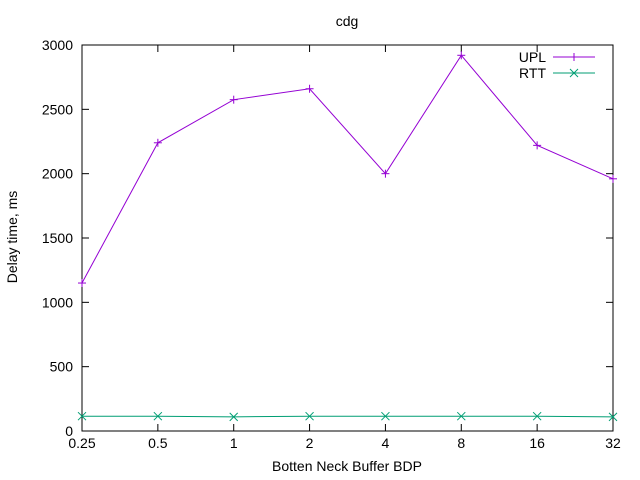 The image size is (640, 480). Describe the element at coordinates (613, 443) in the screenshot. I see `x-tick-label: 32` at that location.